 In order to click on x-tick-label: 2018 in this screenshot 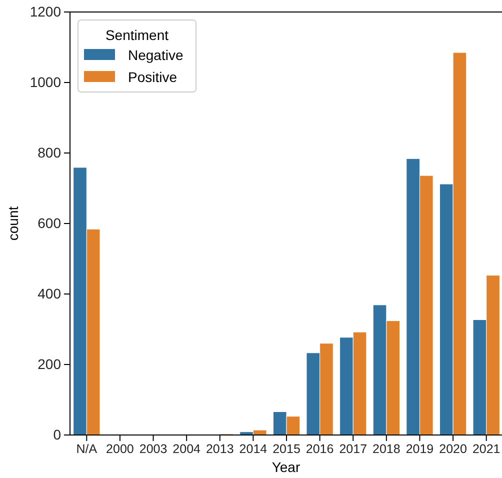, I will do `click(386, 449)`.